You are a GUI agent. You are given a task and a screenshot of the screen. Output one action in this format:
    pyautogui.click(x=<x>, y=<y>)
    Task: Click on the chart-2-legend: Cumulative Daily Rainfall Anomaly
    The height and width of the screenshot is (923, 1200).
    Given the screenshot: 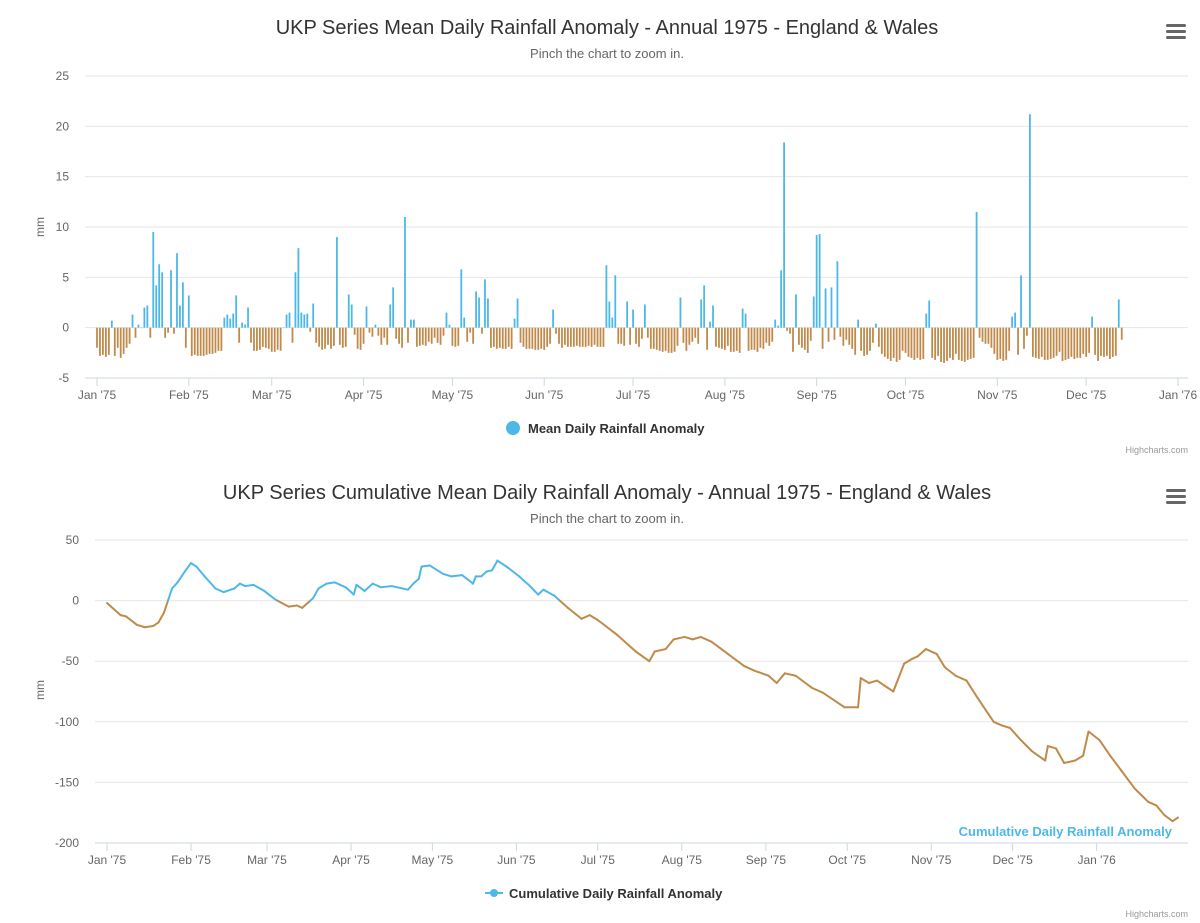 What is the action you would take?
    pyautogui.click(x=604, y=893)
    